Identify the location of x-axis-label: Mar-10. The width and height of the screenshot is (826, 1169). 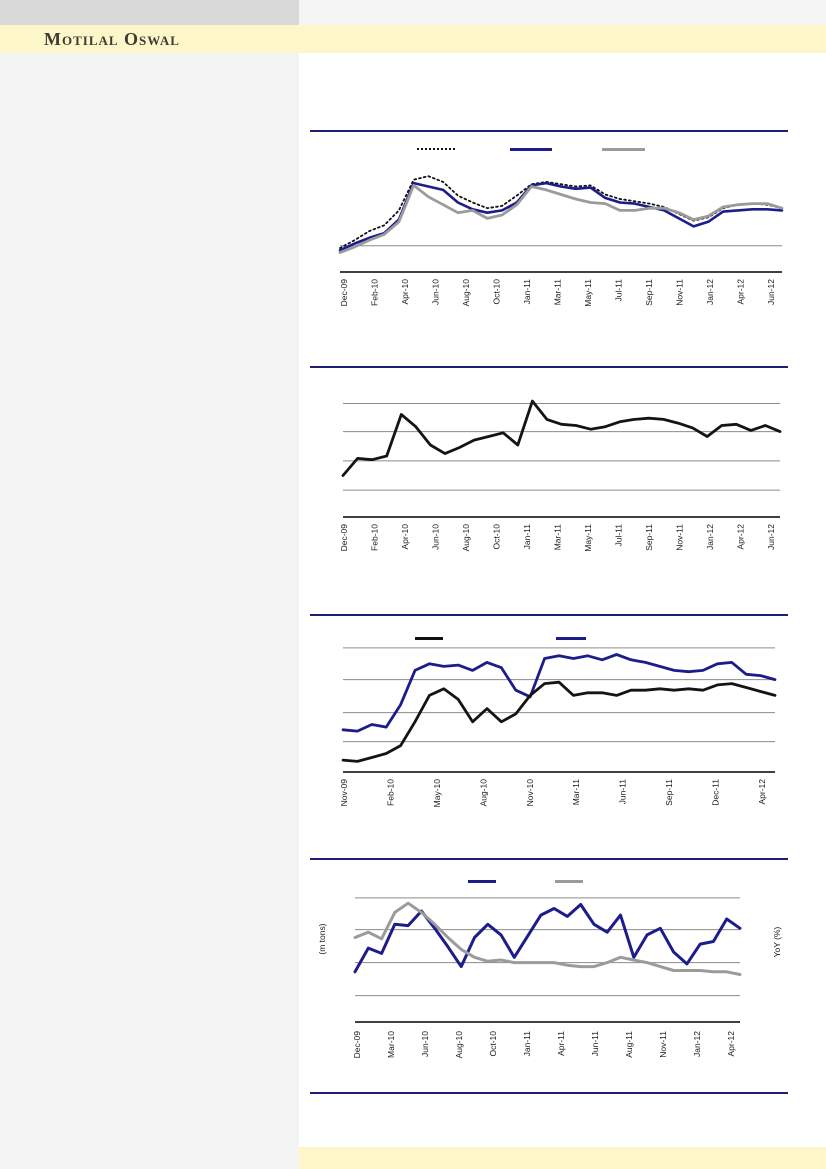
(391, 1044).